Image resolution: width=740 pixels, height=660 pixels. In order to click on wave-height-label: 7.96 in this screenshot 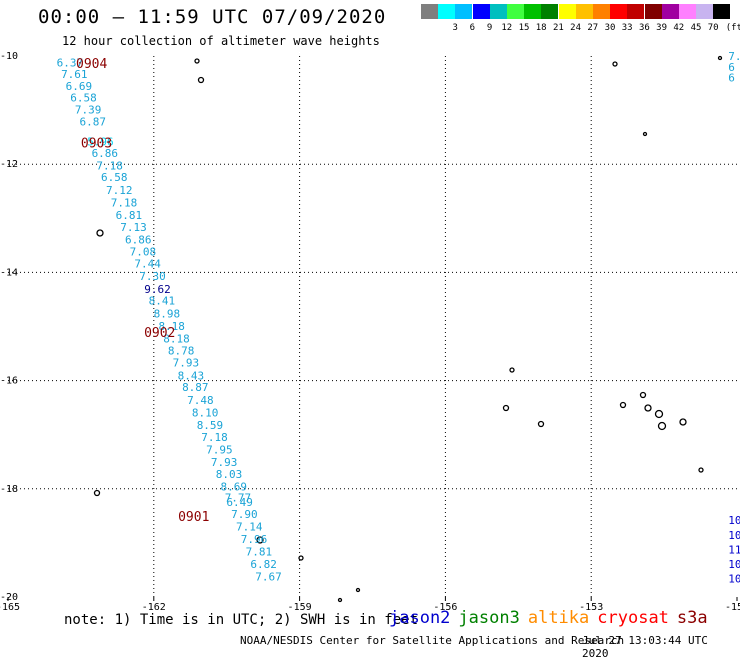, I will do `click(254, 539)`.